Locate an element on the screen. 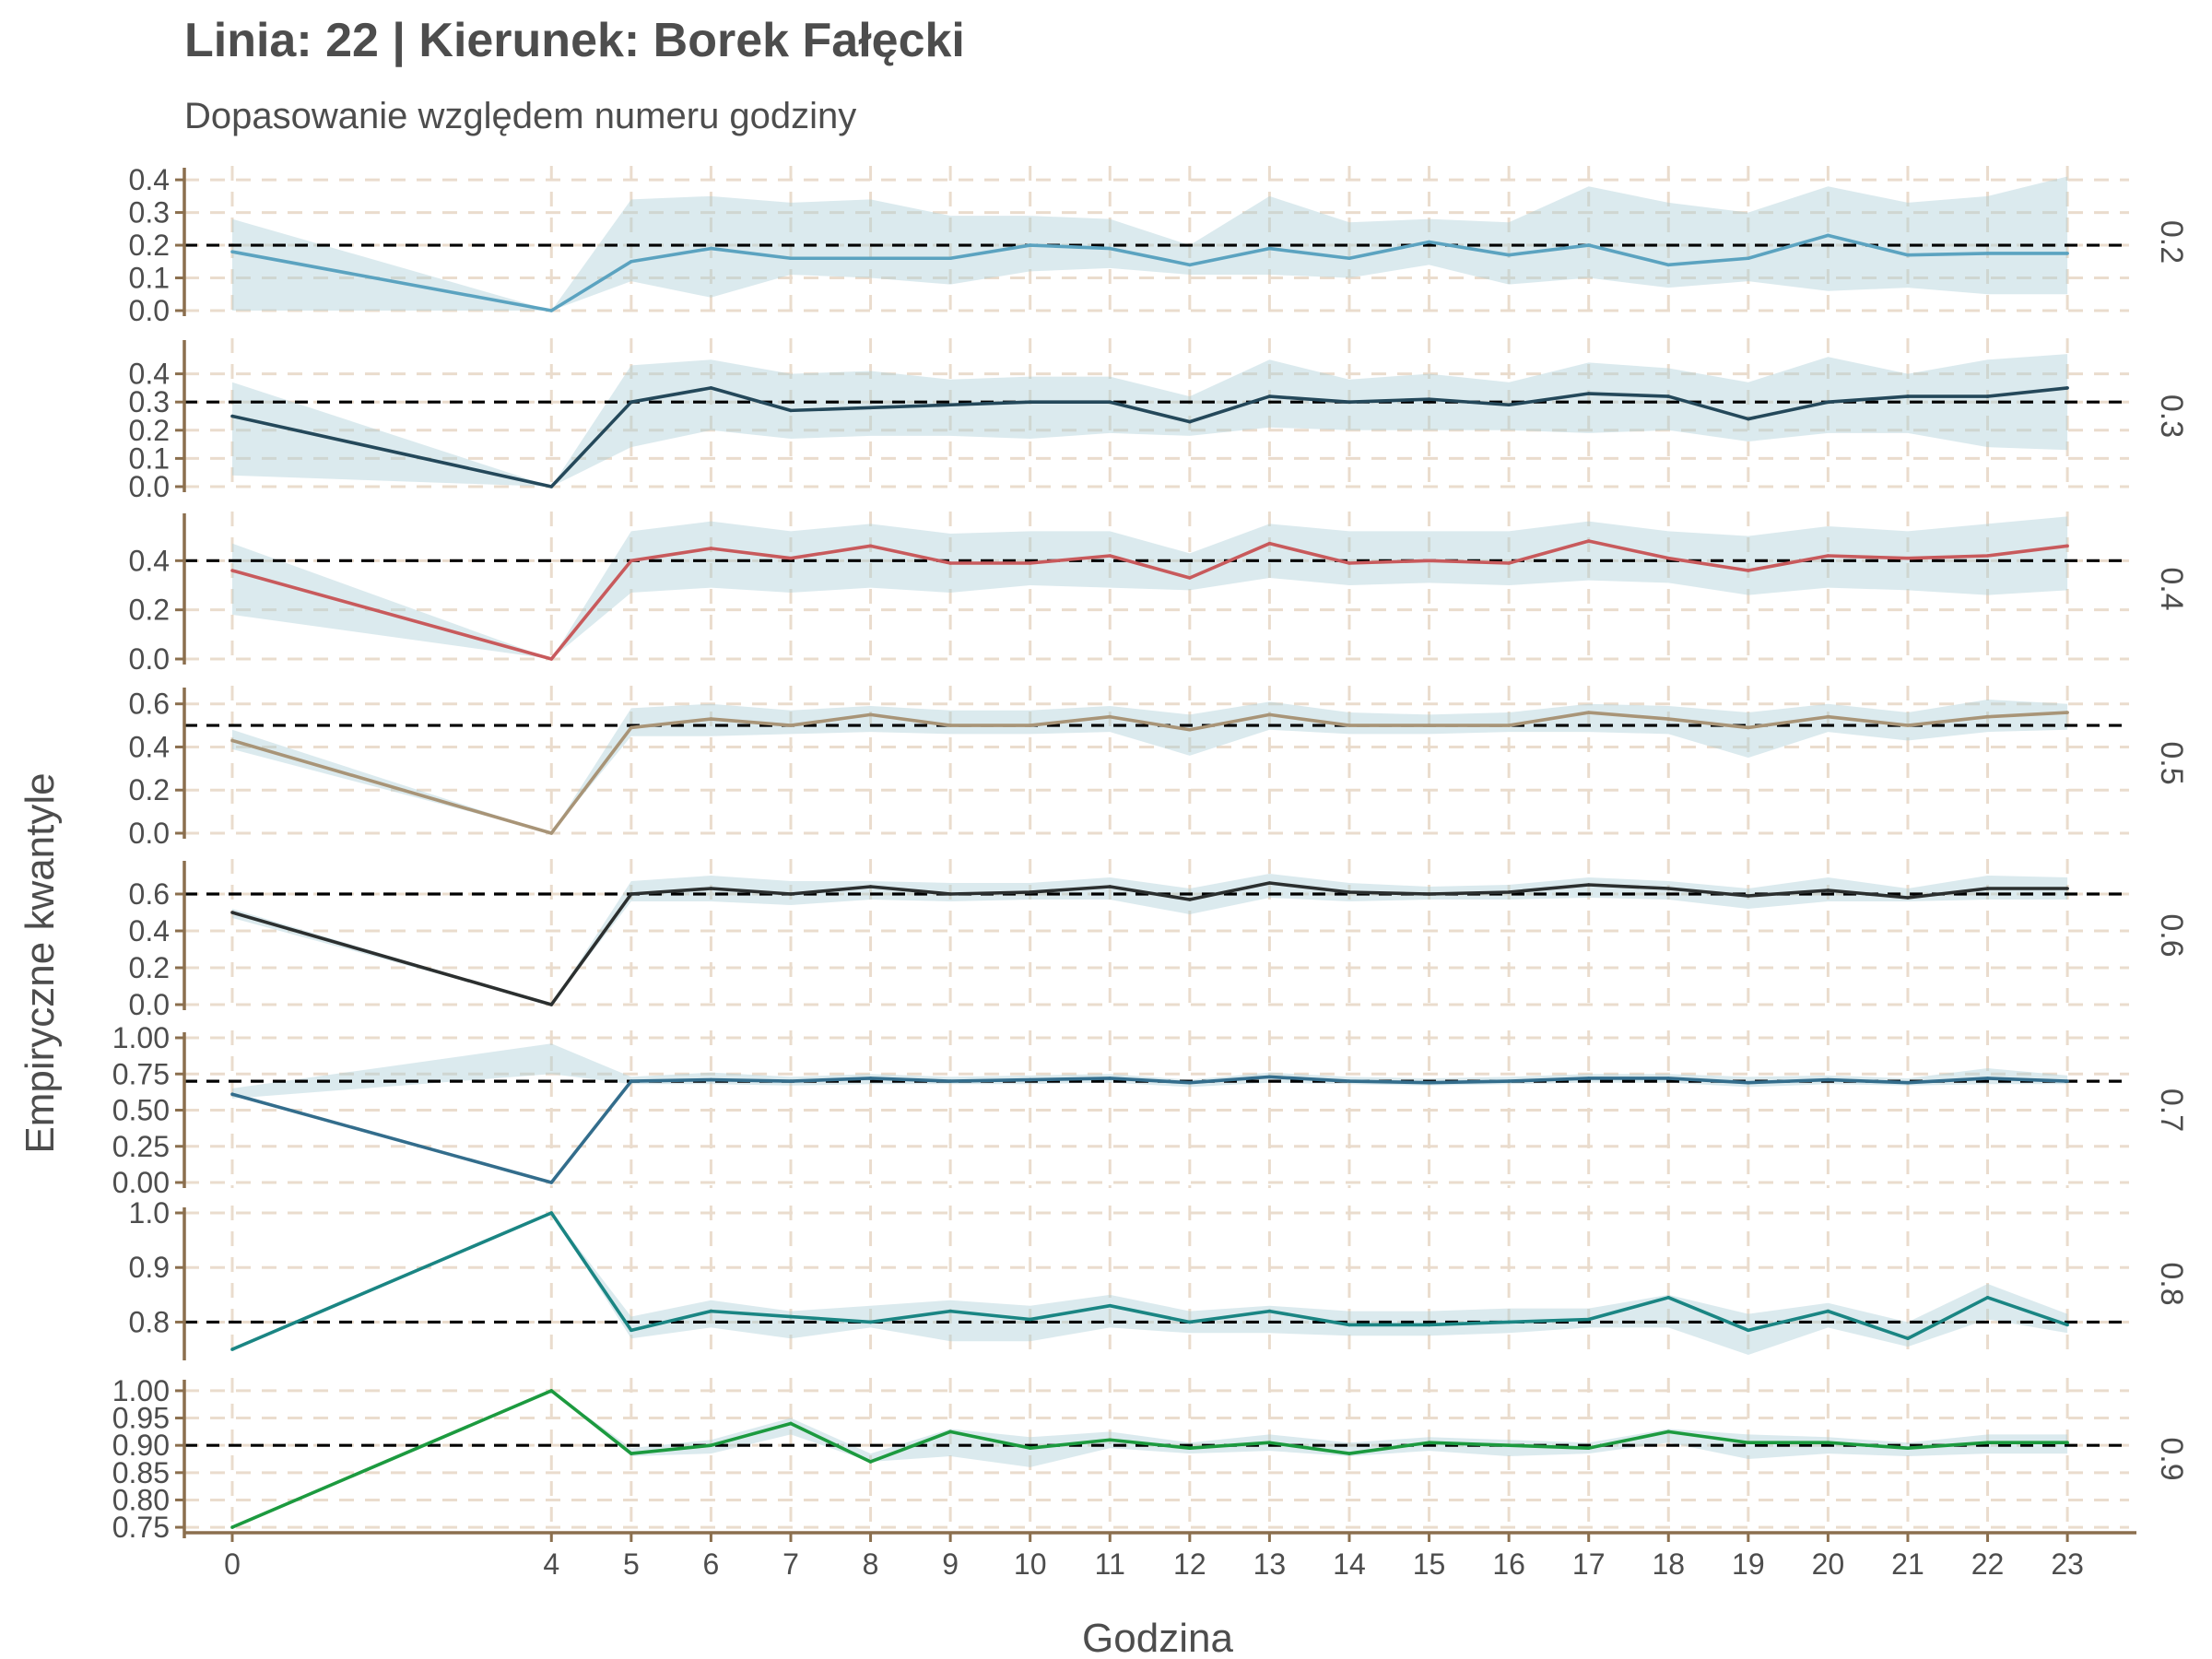  x-tick-label: 6 is located at coordinates (711, 1564).